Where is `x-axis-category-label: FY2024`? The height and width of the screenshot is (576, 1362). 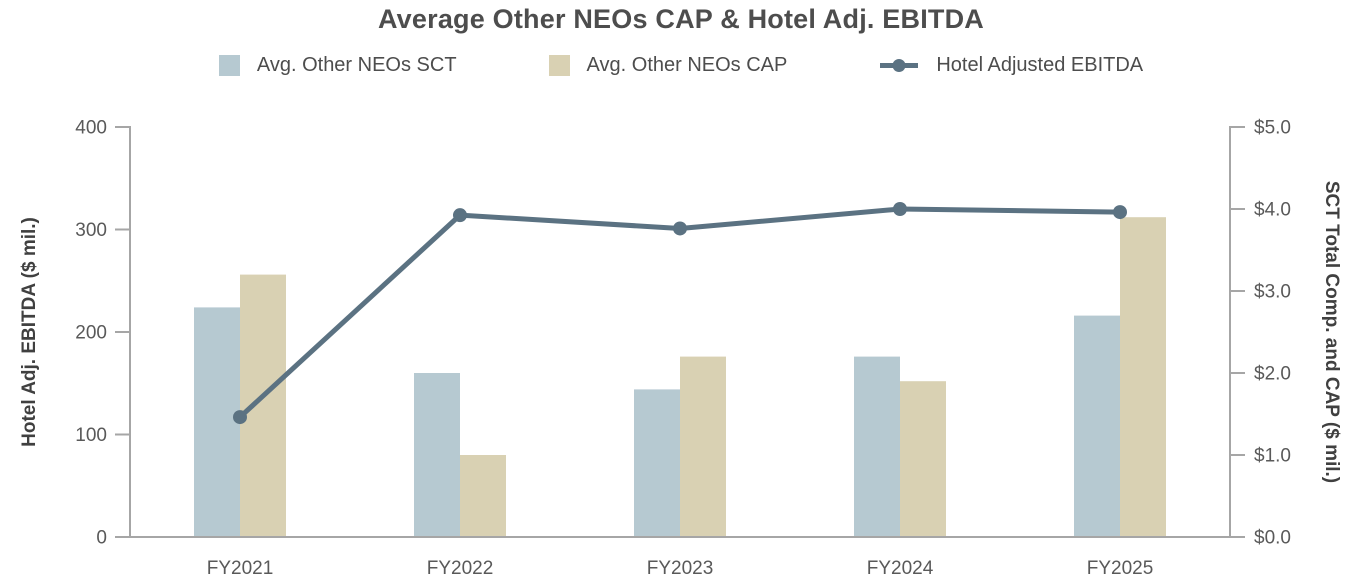
x-axis-category-label: FY2024 is located at coordinates (900, 567).